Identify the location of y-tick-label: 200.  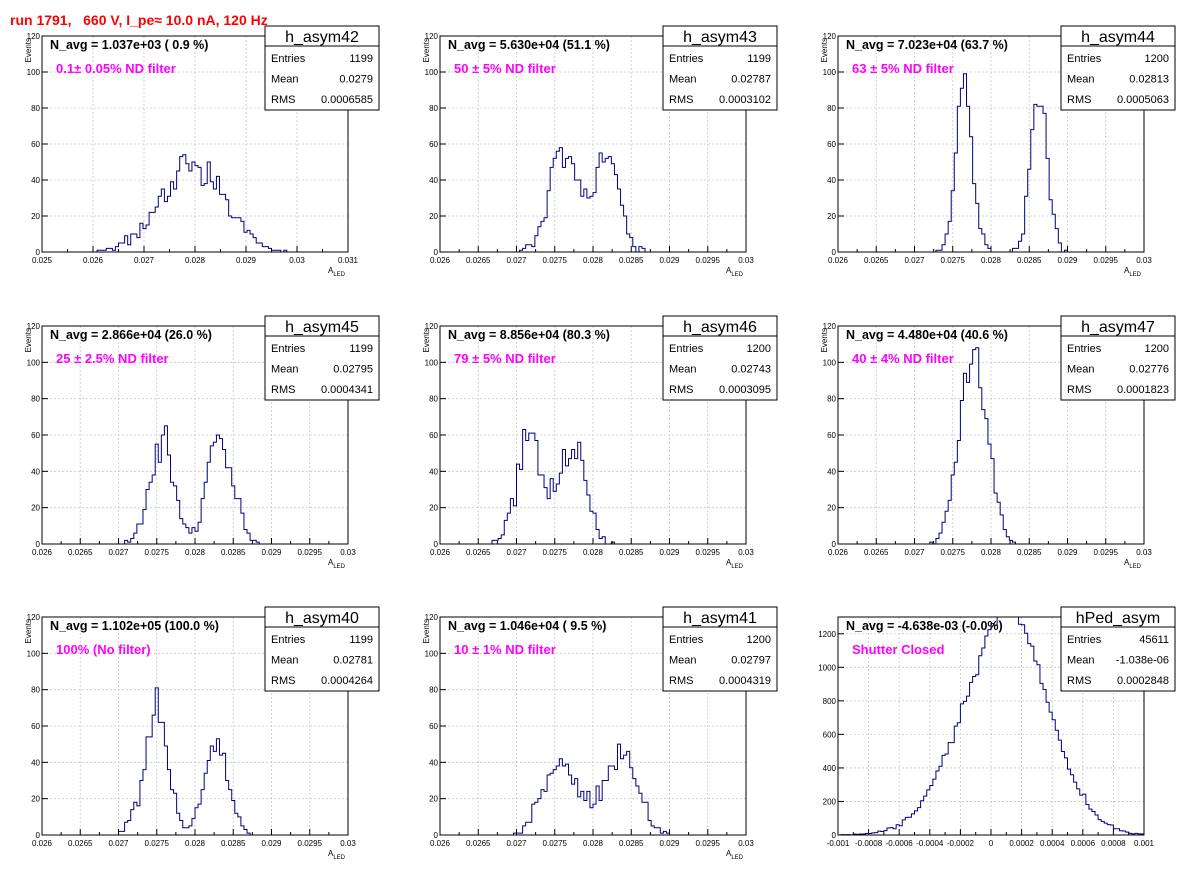
(830, 801).